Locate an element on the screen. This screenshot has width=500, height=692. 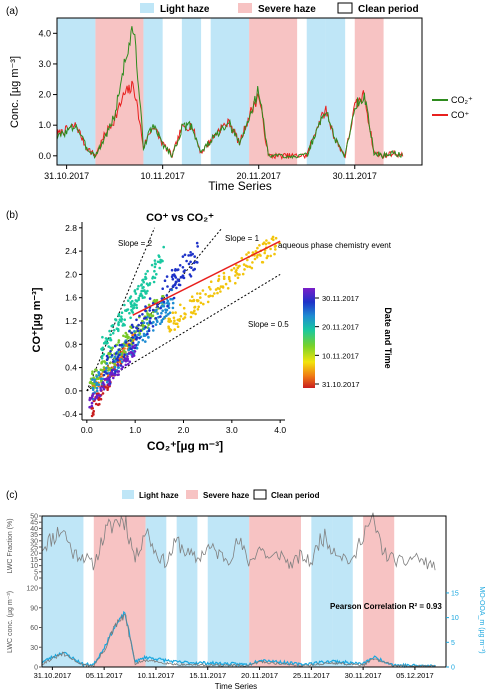
b-ann-slope05: Slope = 0.5 is located at coordinates (268, 324).